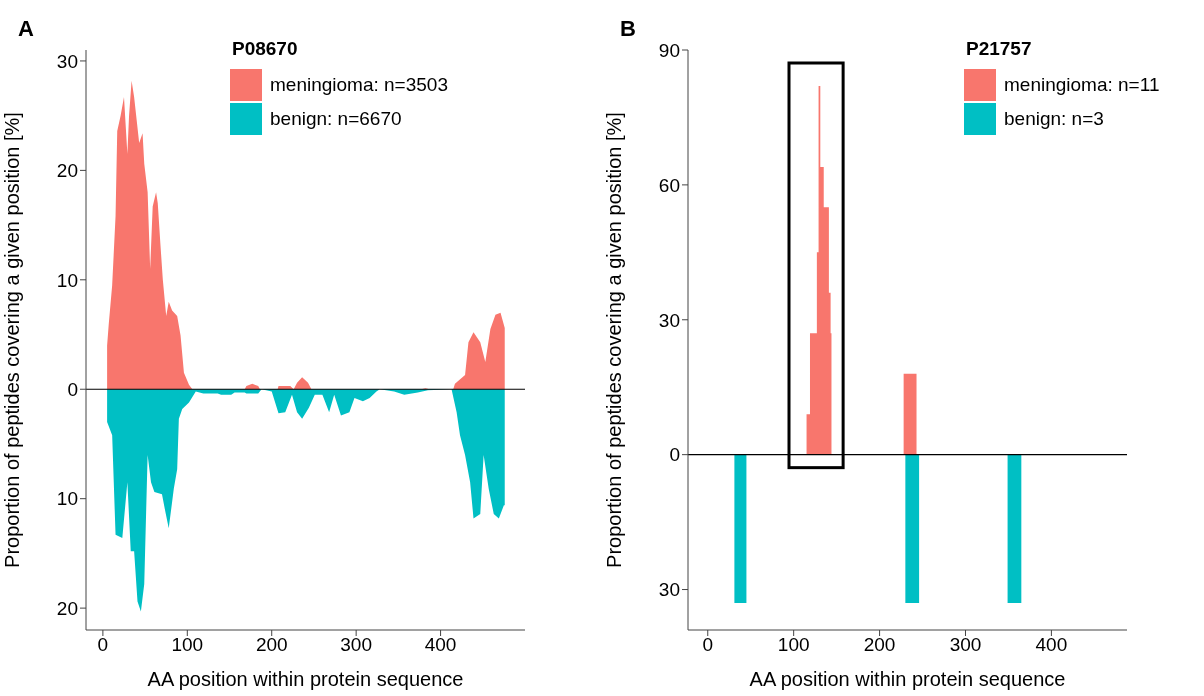  I want to click on legend-title: P08670, so click(265, 49).